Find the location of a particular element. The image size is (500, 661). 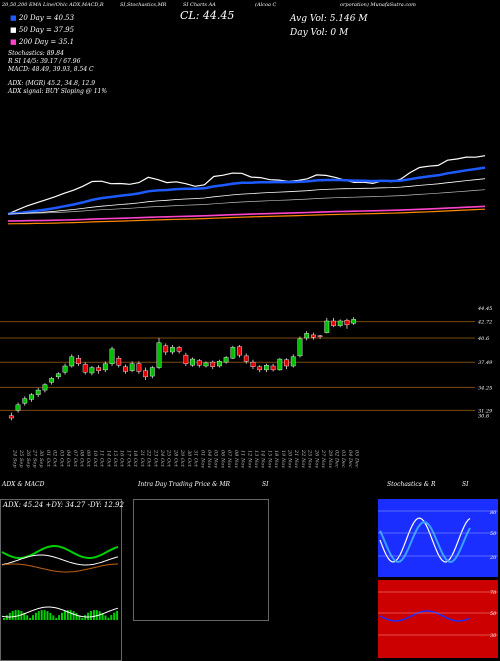

adx-signal-text: ADX signal: BUY Sloping @ 11% is located at coordinates (58, 91).